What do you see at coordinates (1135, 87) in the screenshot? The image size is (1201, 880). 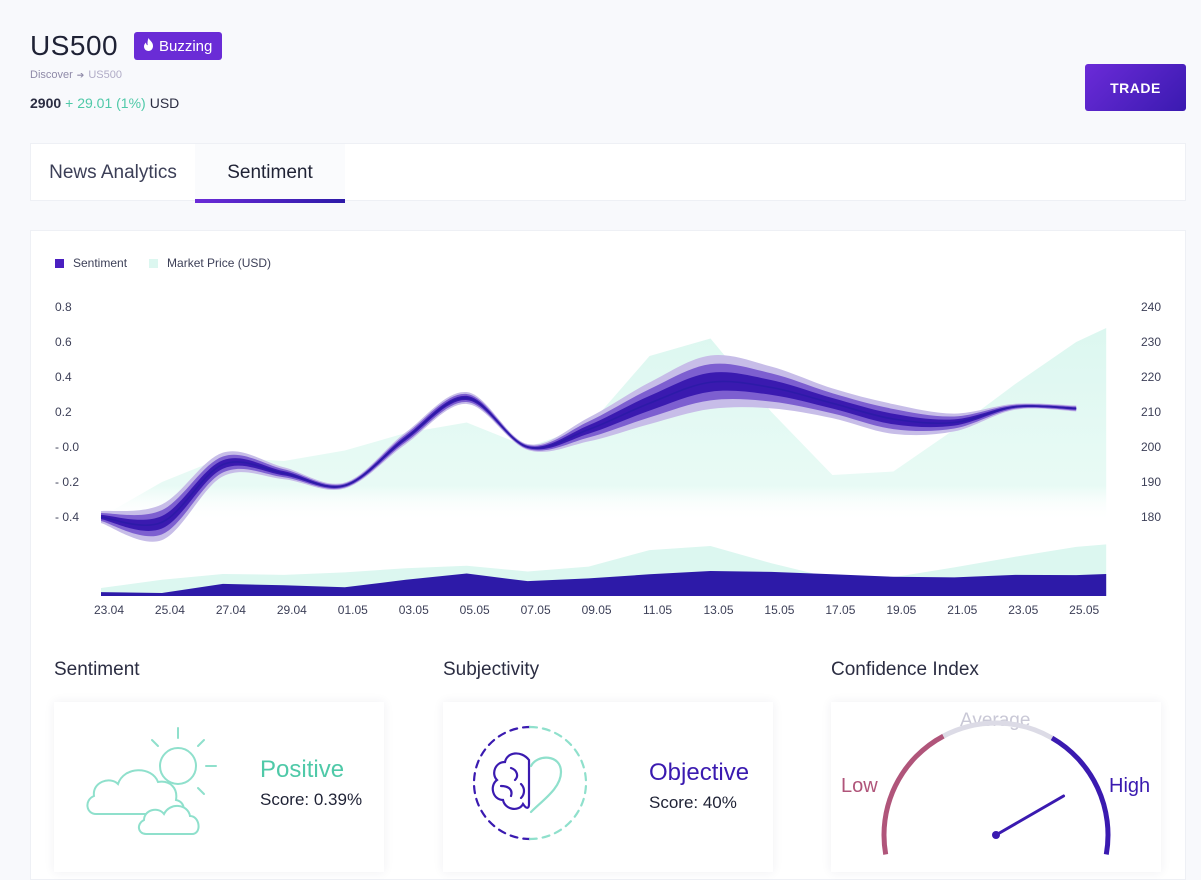 I see `trade-button: TRADE` at bounding box center [1135, 87].